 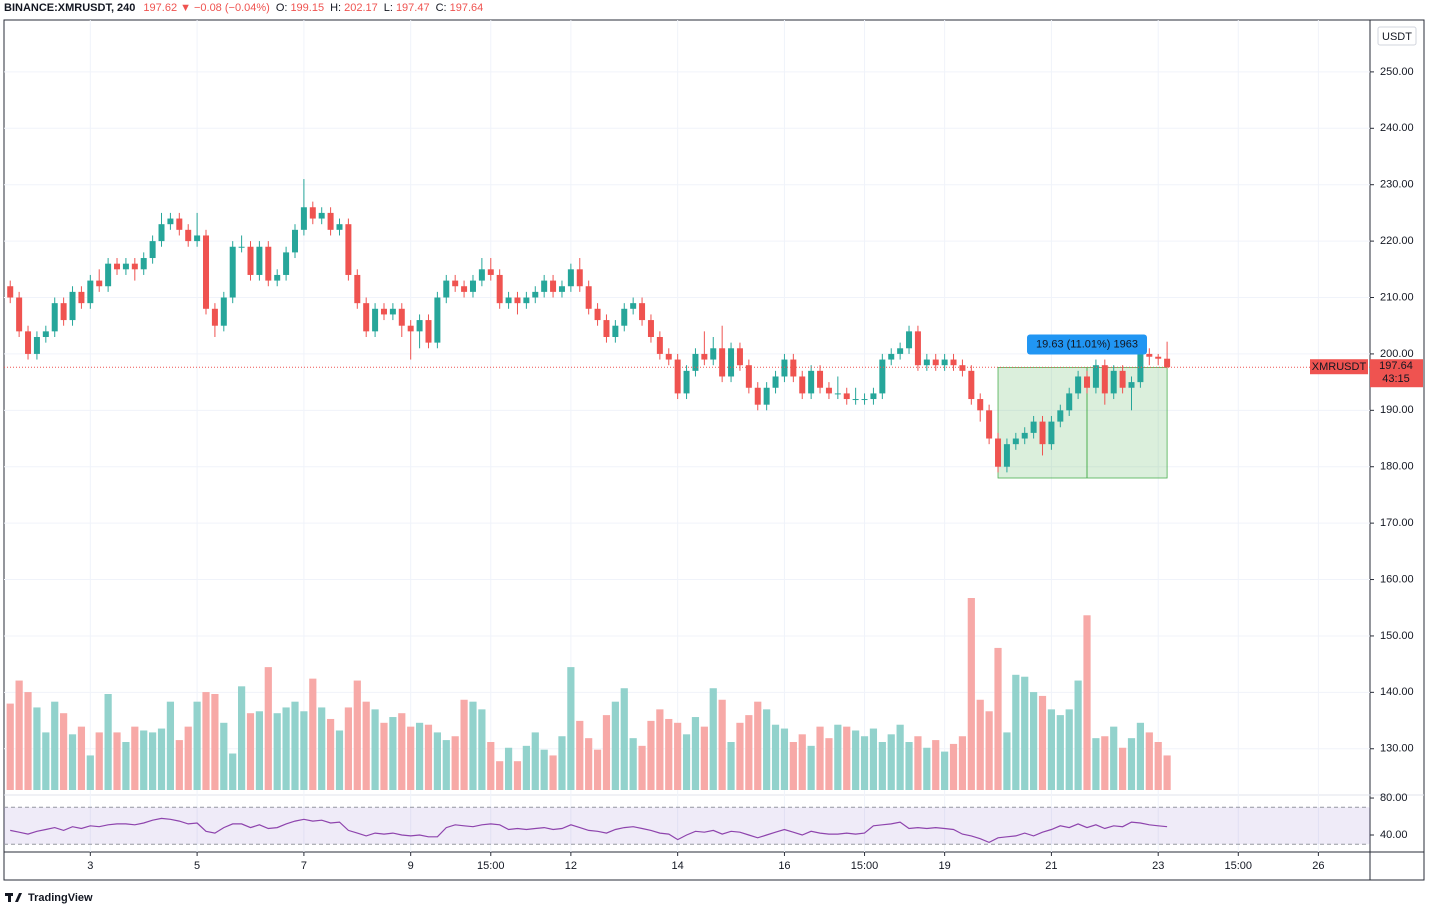 I want to click on logo: TradingView, so click(x=60, y=898).